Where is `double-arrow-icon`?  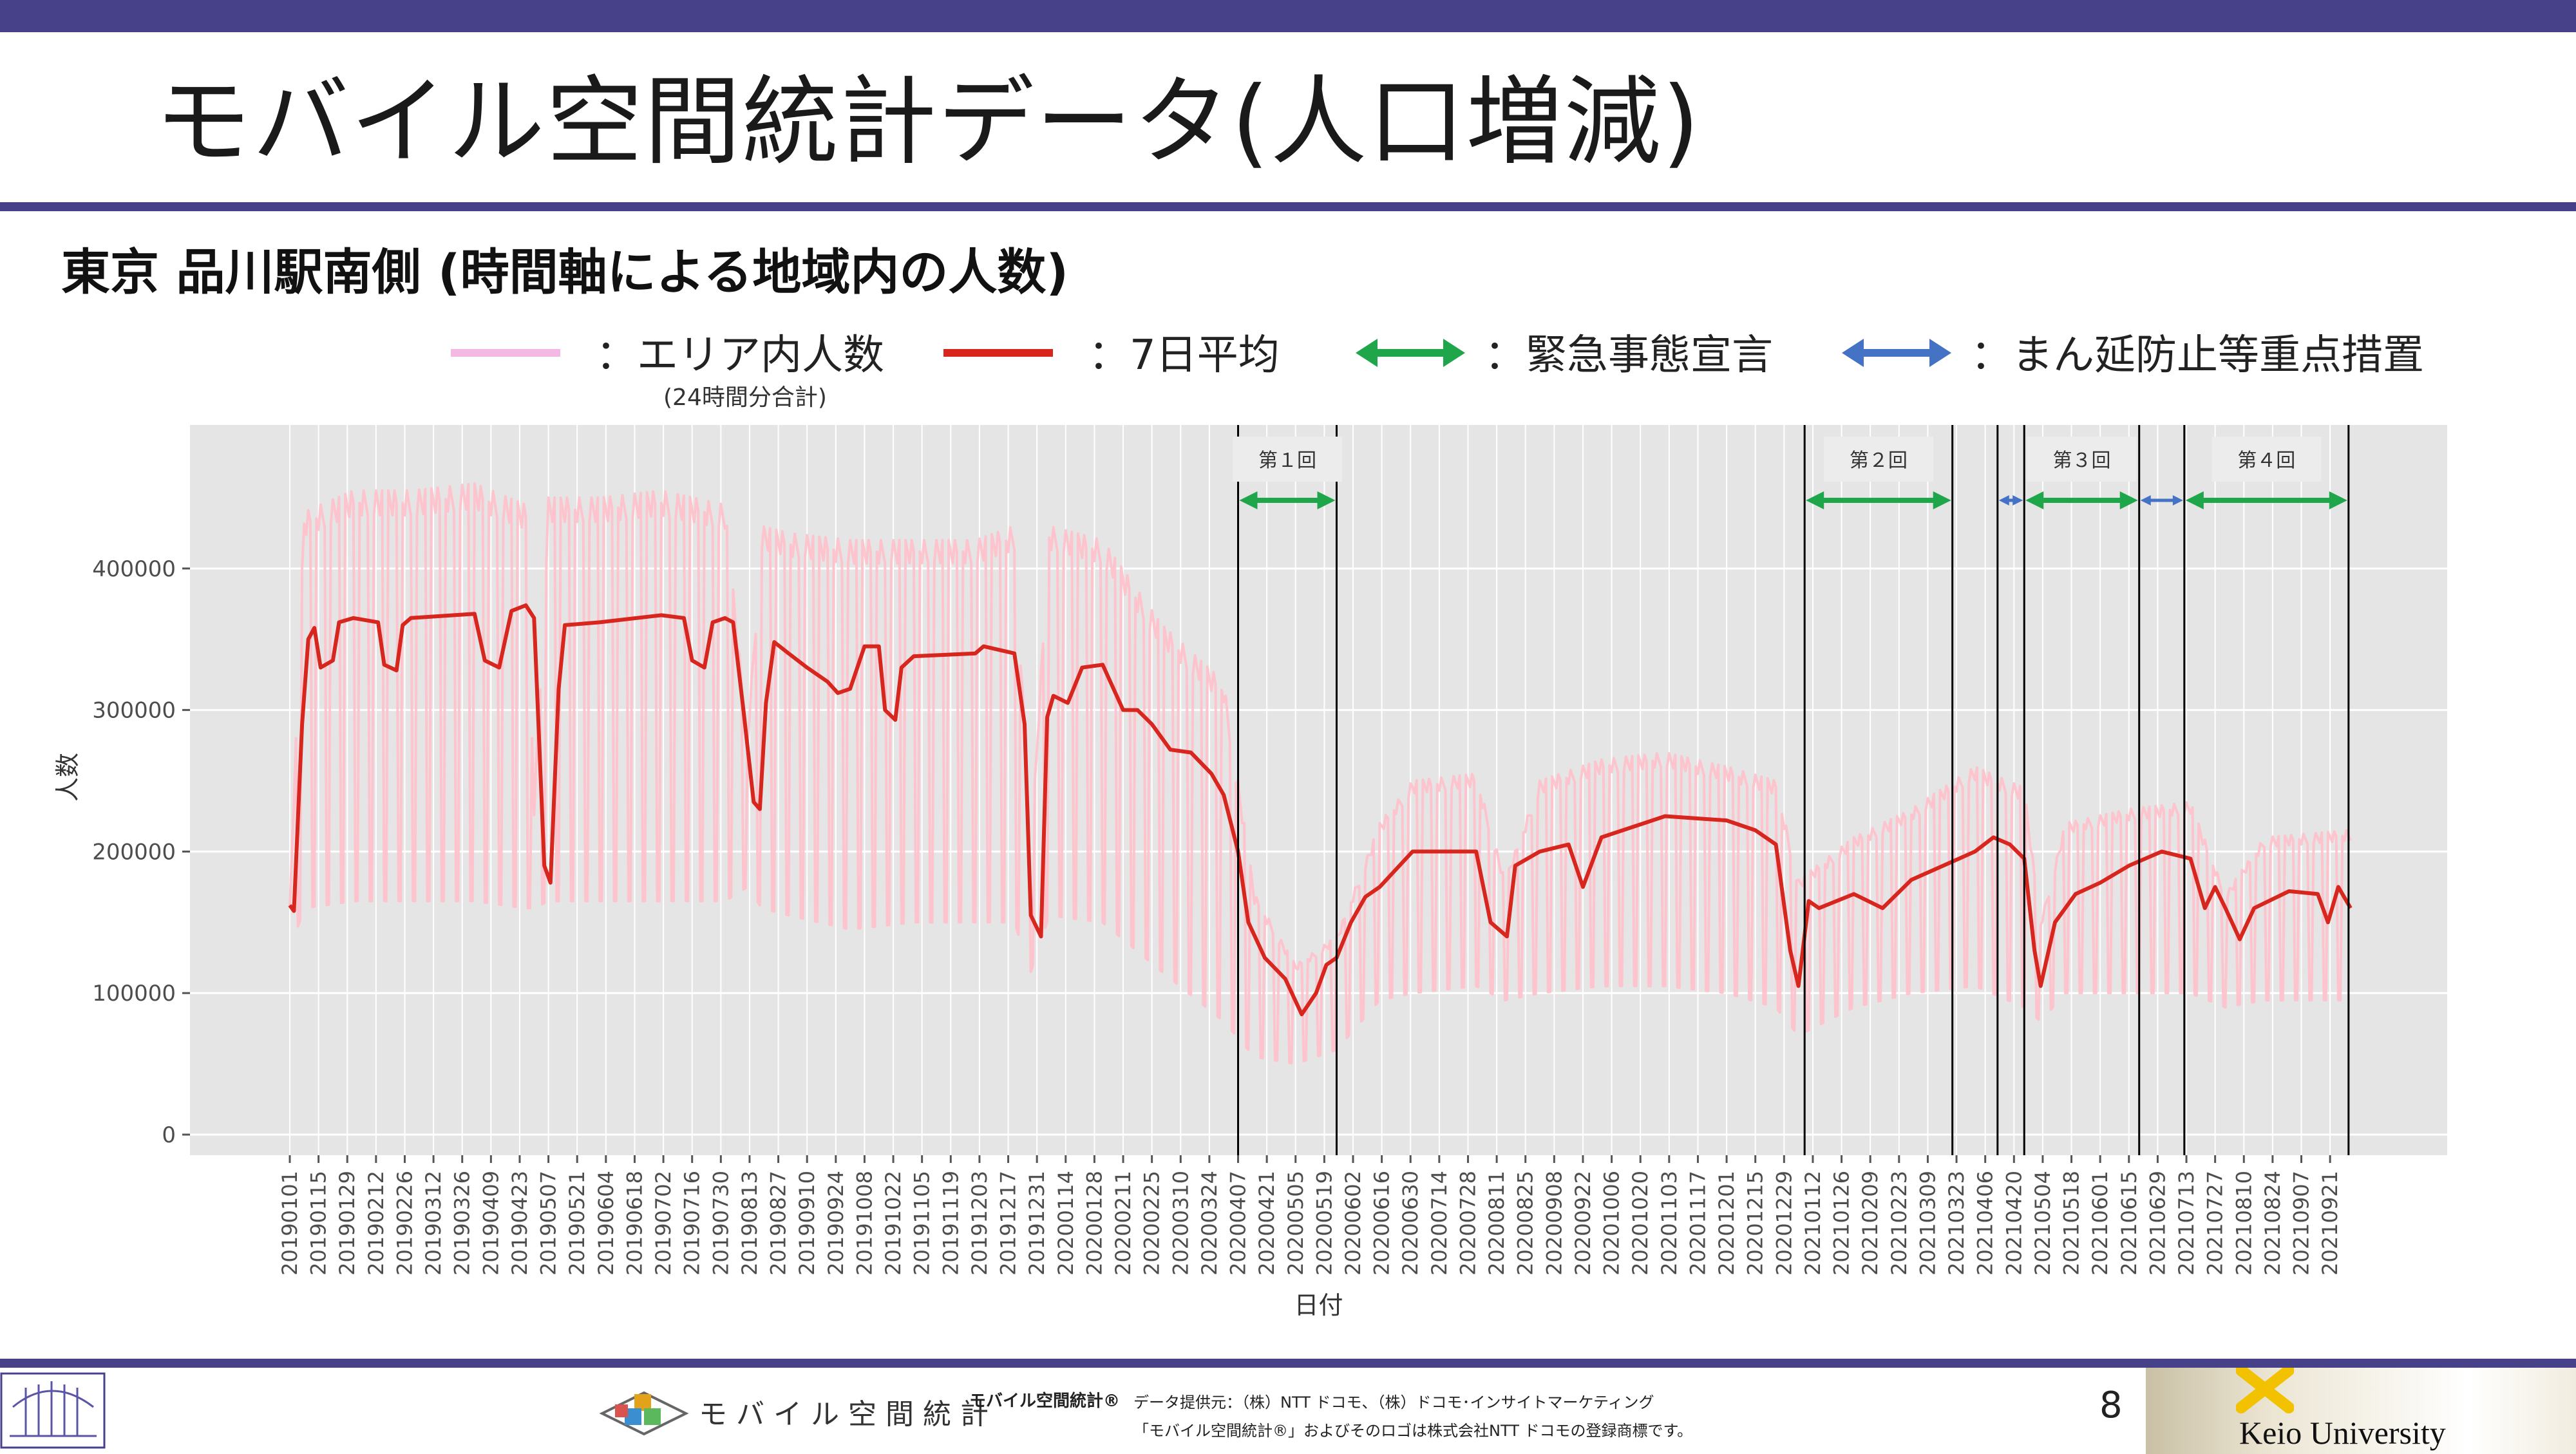
double-arrow-icon is located at coordinates (1411, 353).